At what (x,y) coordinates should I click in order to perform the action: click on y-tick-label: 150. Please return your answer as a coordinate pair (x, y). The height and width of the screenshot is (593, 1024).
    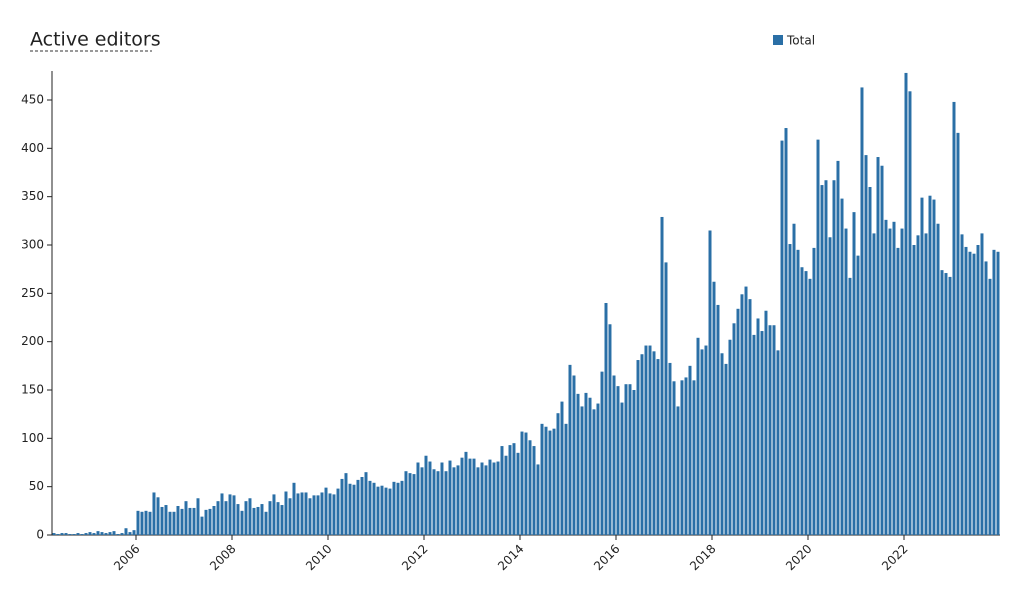
    Looking at the image, I should click on (32, 390).